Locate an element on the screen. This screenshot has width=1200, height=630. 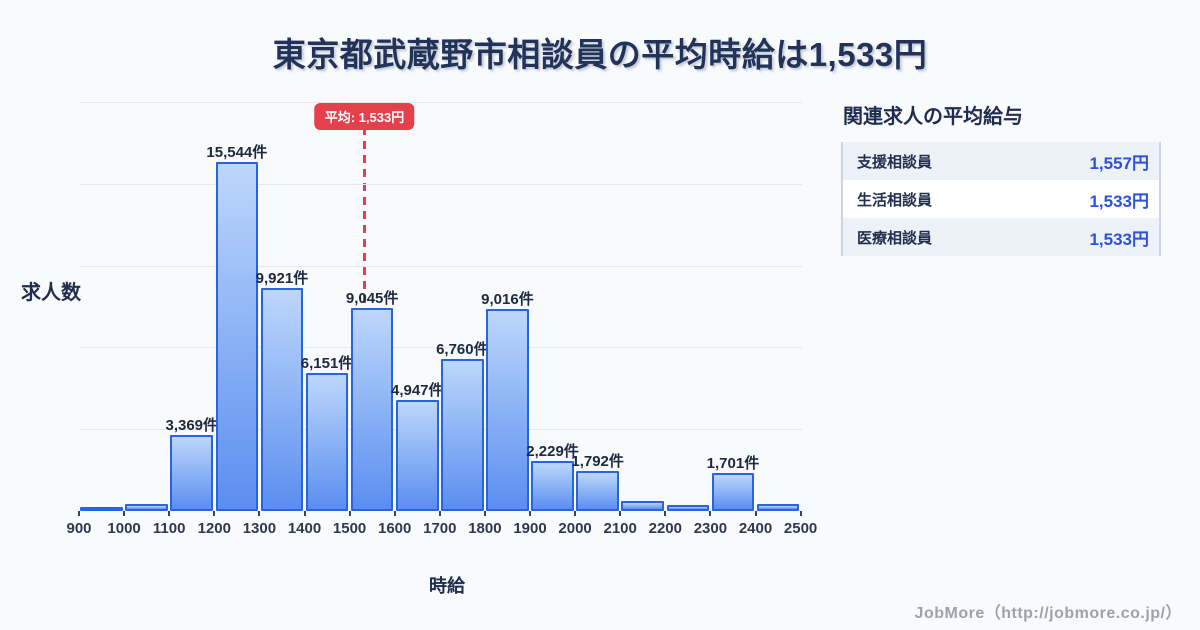
table-row: 支援相談員 1,557円 is located at coordinates (1001, 161).